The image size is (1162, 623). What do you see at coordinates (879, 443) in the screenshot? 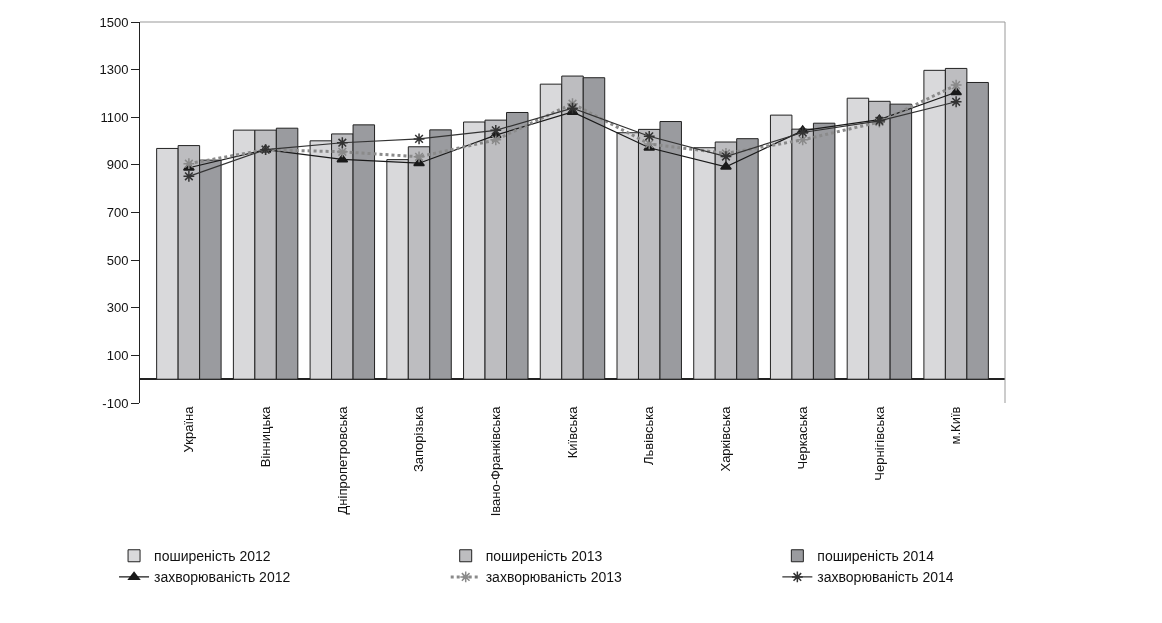
I see `x-tick-label: Чернігівська` at bounding box center [879, 443].